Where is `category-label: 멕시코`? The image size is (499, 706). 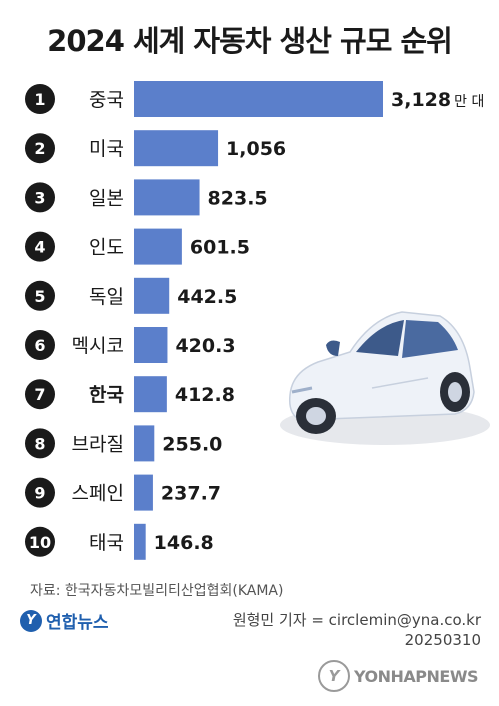 category-label: 멕시코 is located at coordinates (98, 346).